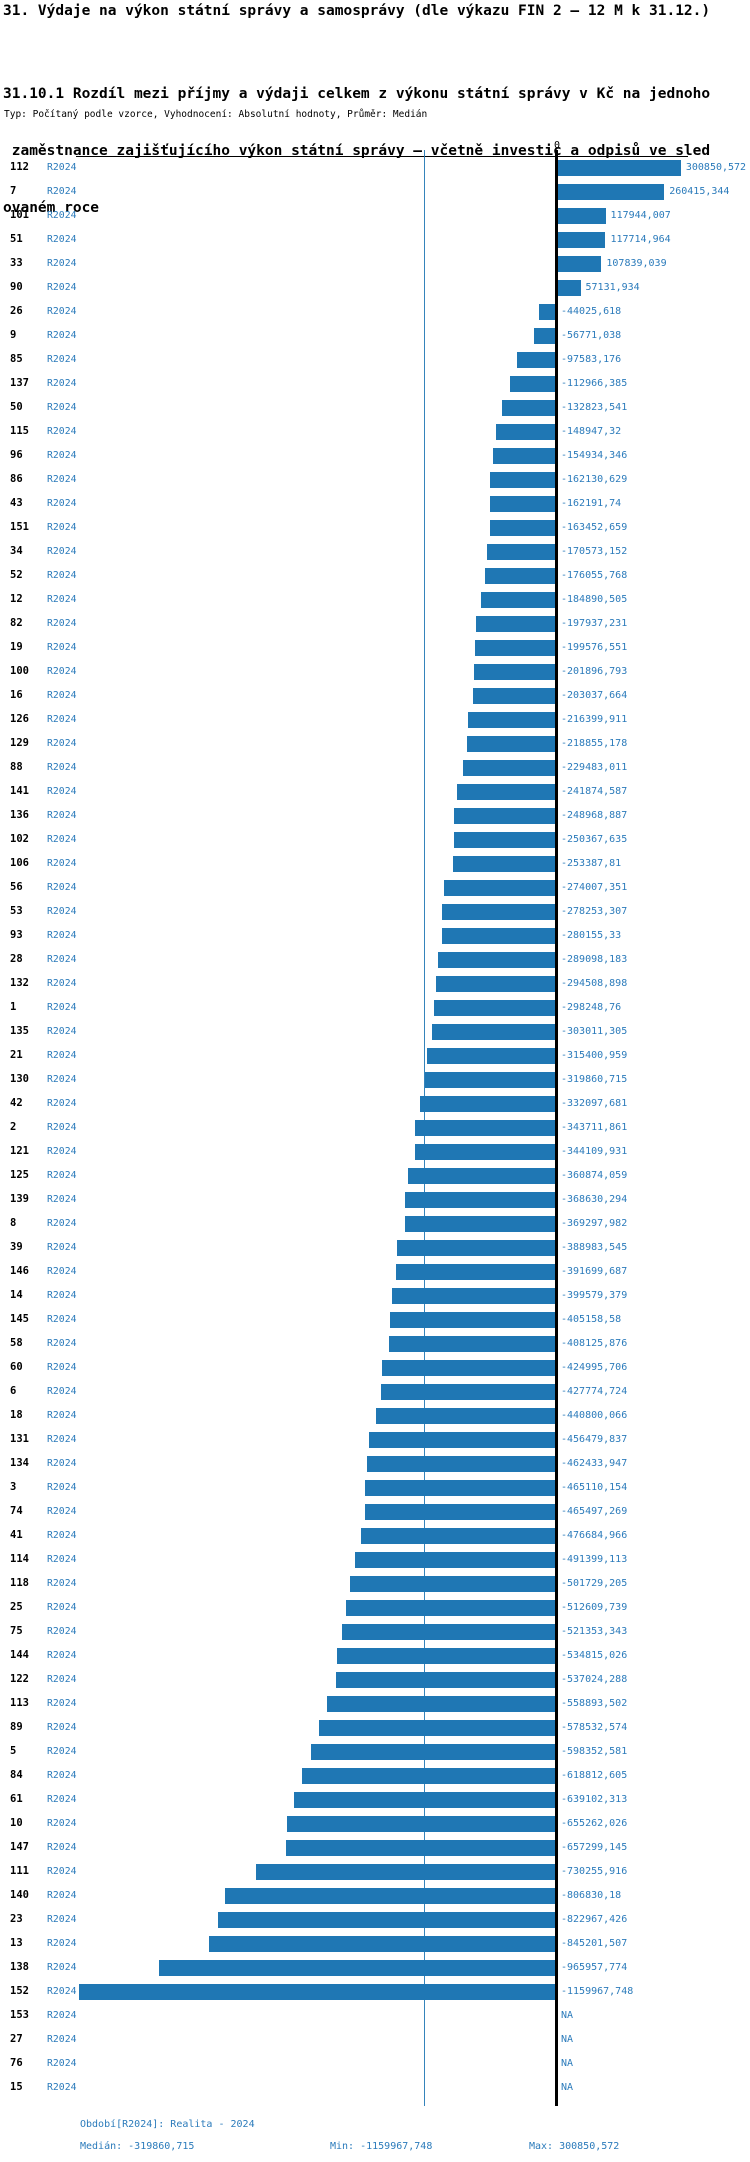  Describe the element at coordinates (591, 311) in the screenshot. I see `value-label: -44025,618` at that location.